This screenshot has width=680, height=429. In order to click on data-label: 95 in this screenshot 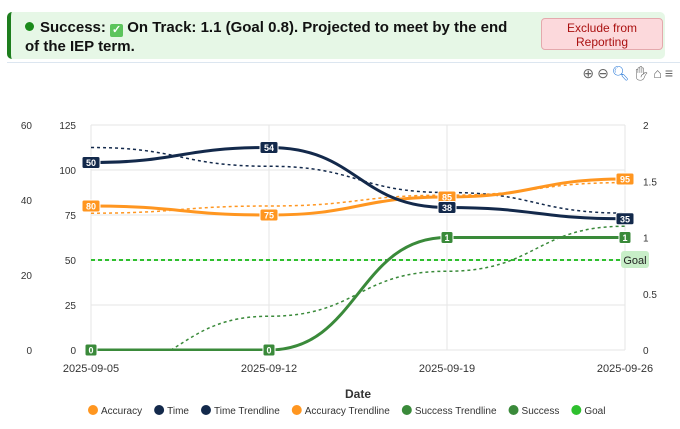, I will do `click(625, 180)`.